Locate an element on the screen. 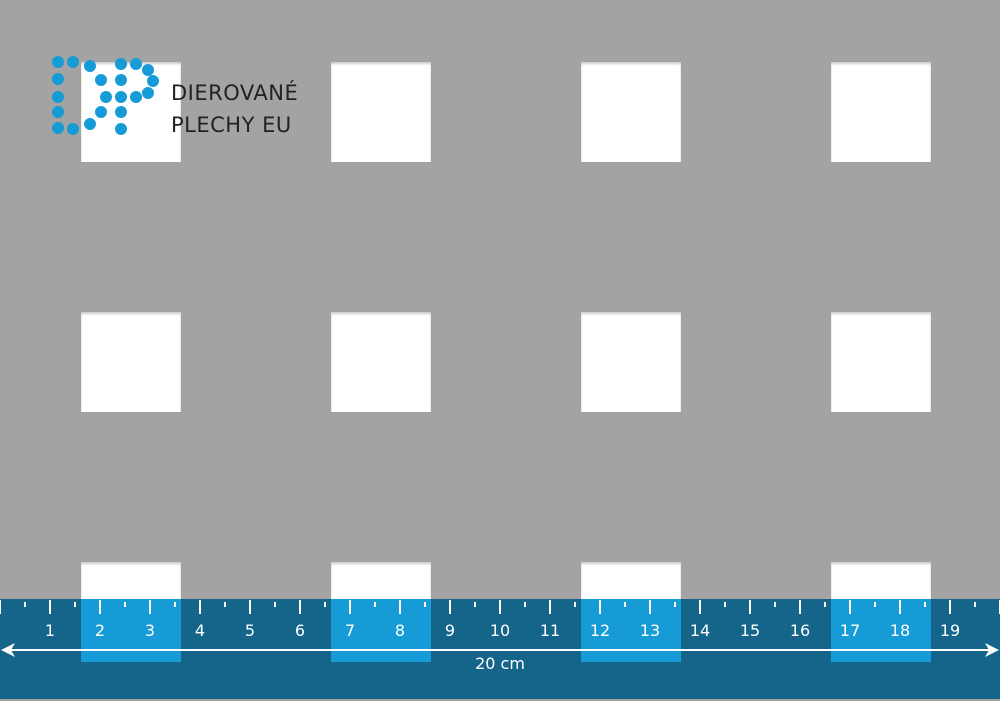 The width and height of the screenshot is (1000, 701). ruler-label: 8 is located at coordinates (400, 630).